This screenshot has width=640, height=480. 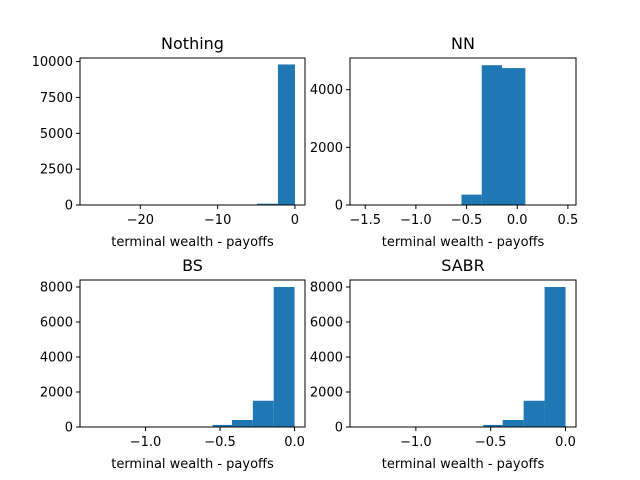 I want to click on y-tick-label: 10000, so click(x=52, y=62).